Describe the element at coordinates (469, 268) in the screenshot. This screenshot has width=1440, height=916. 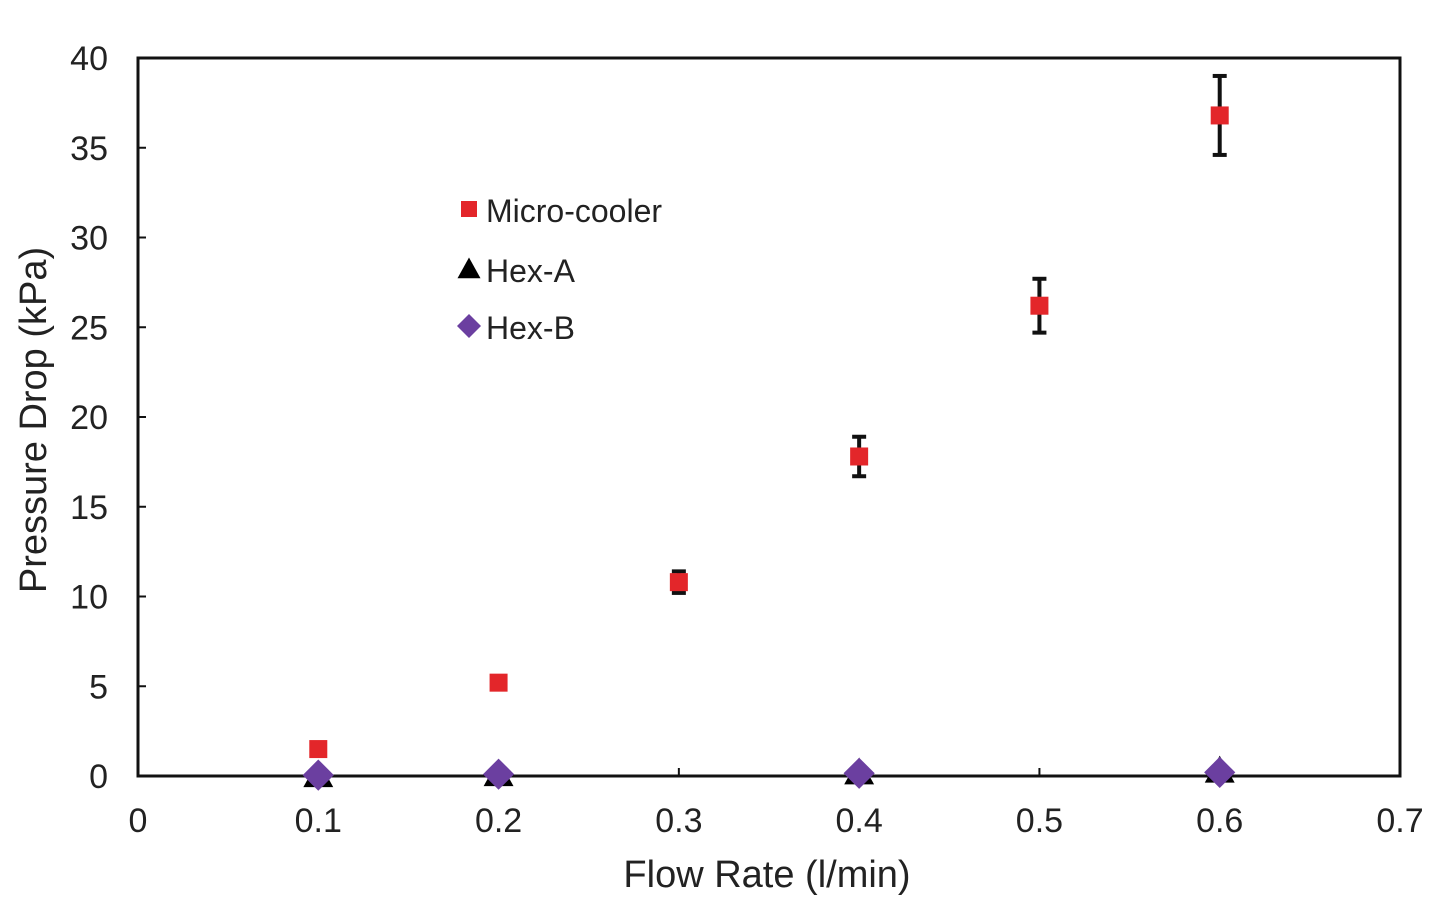
I see `legend-hex-a-marker` at that location.